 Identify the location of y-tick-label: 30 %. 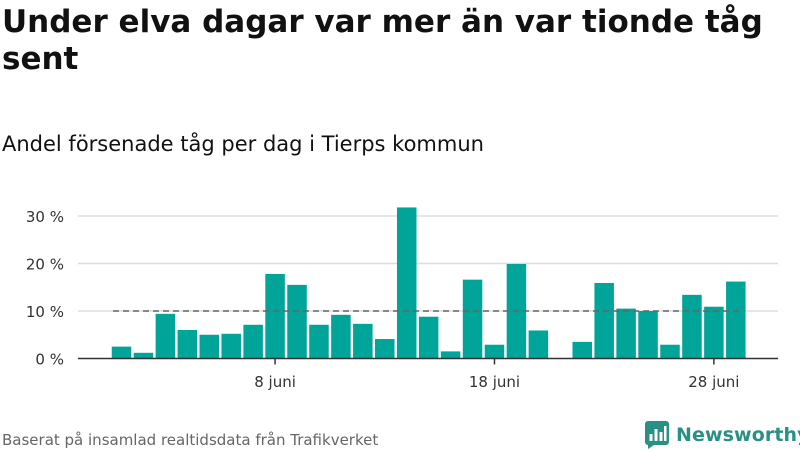
(45, 217).